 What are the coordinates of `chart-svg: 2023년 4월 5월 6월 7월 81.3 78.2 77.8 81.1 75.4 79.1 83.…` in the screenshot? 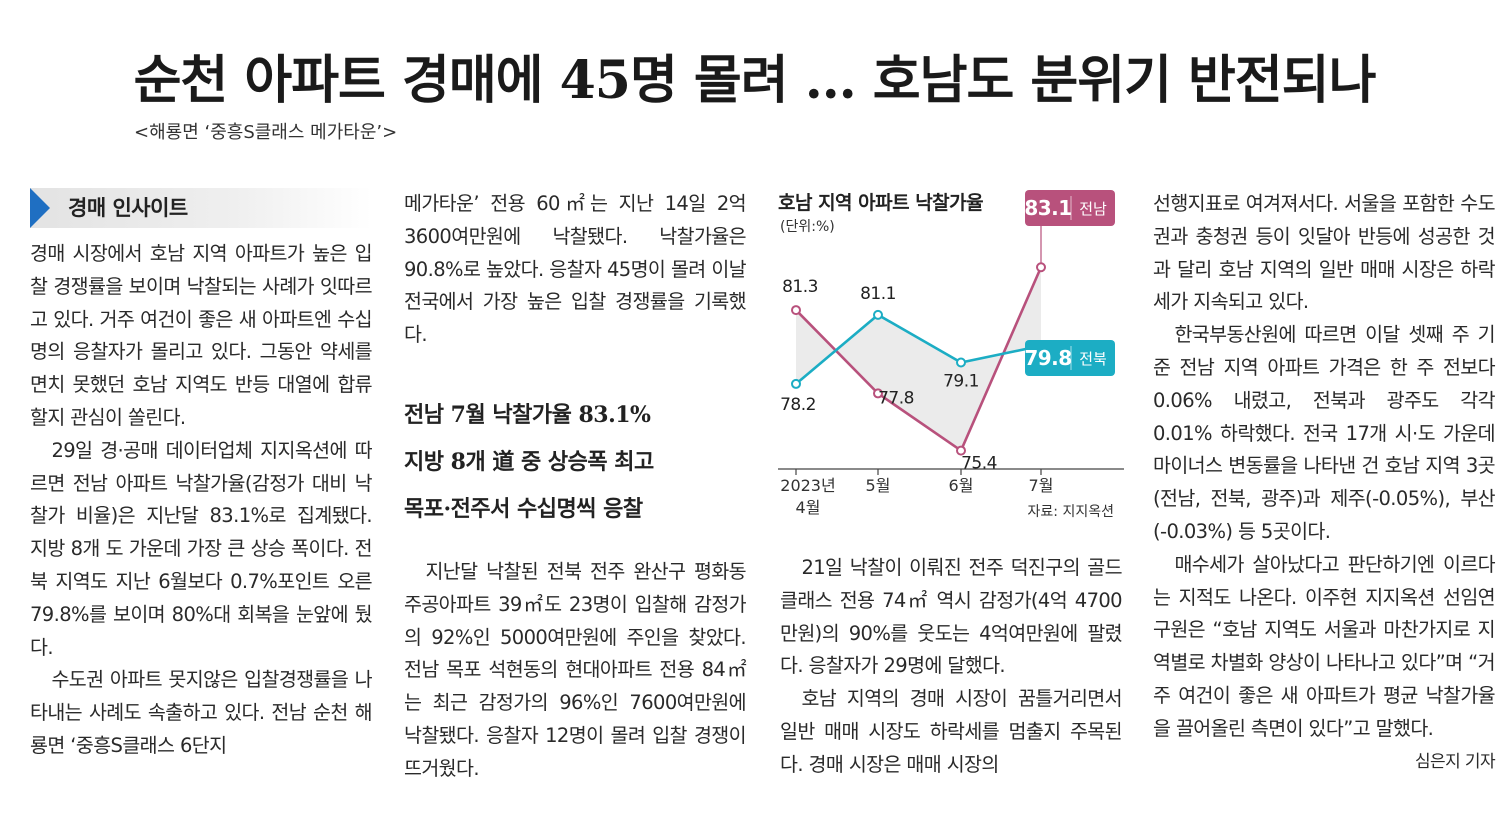 It's located at (951, 355).